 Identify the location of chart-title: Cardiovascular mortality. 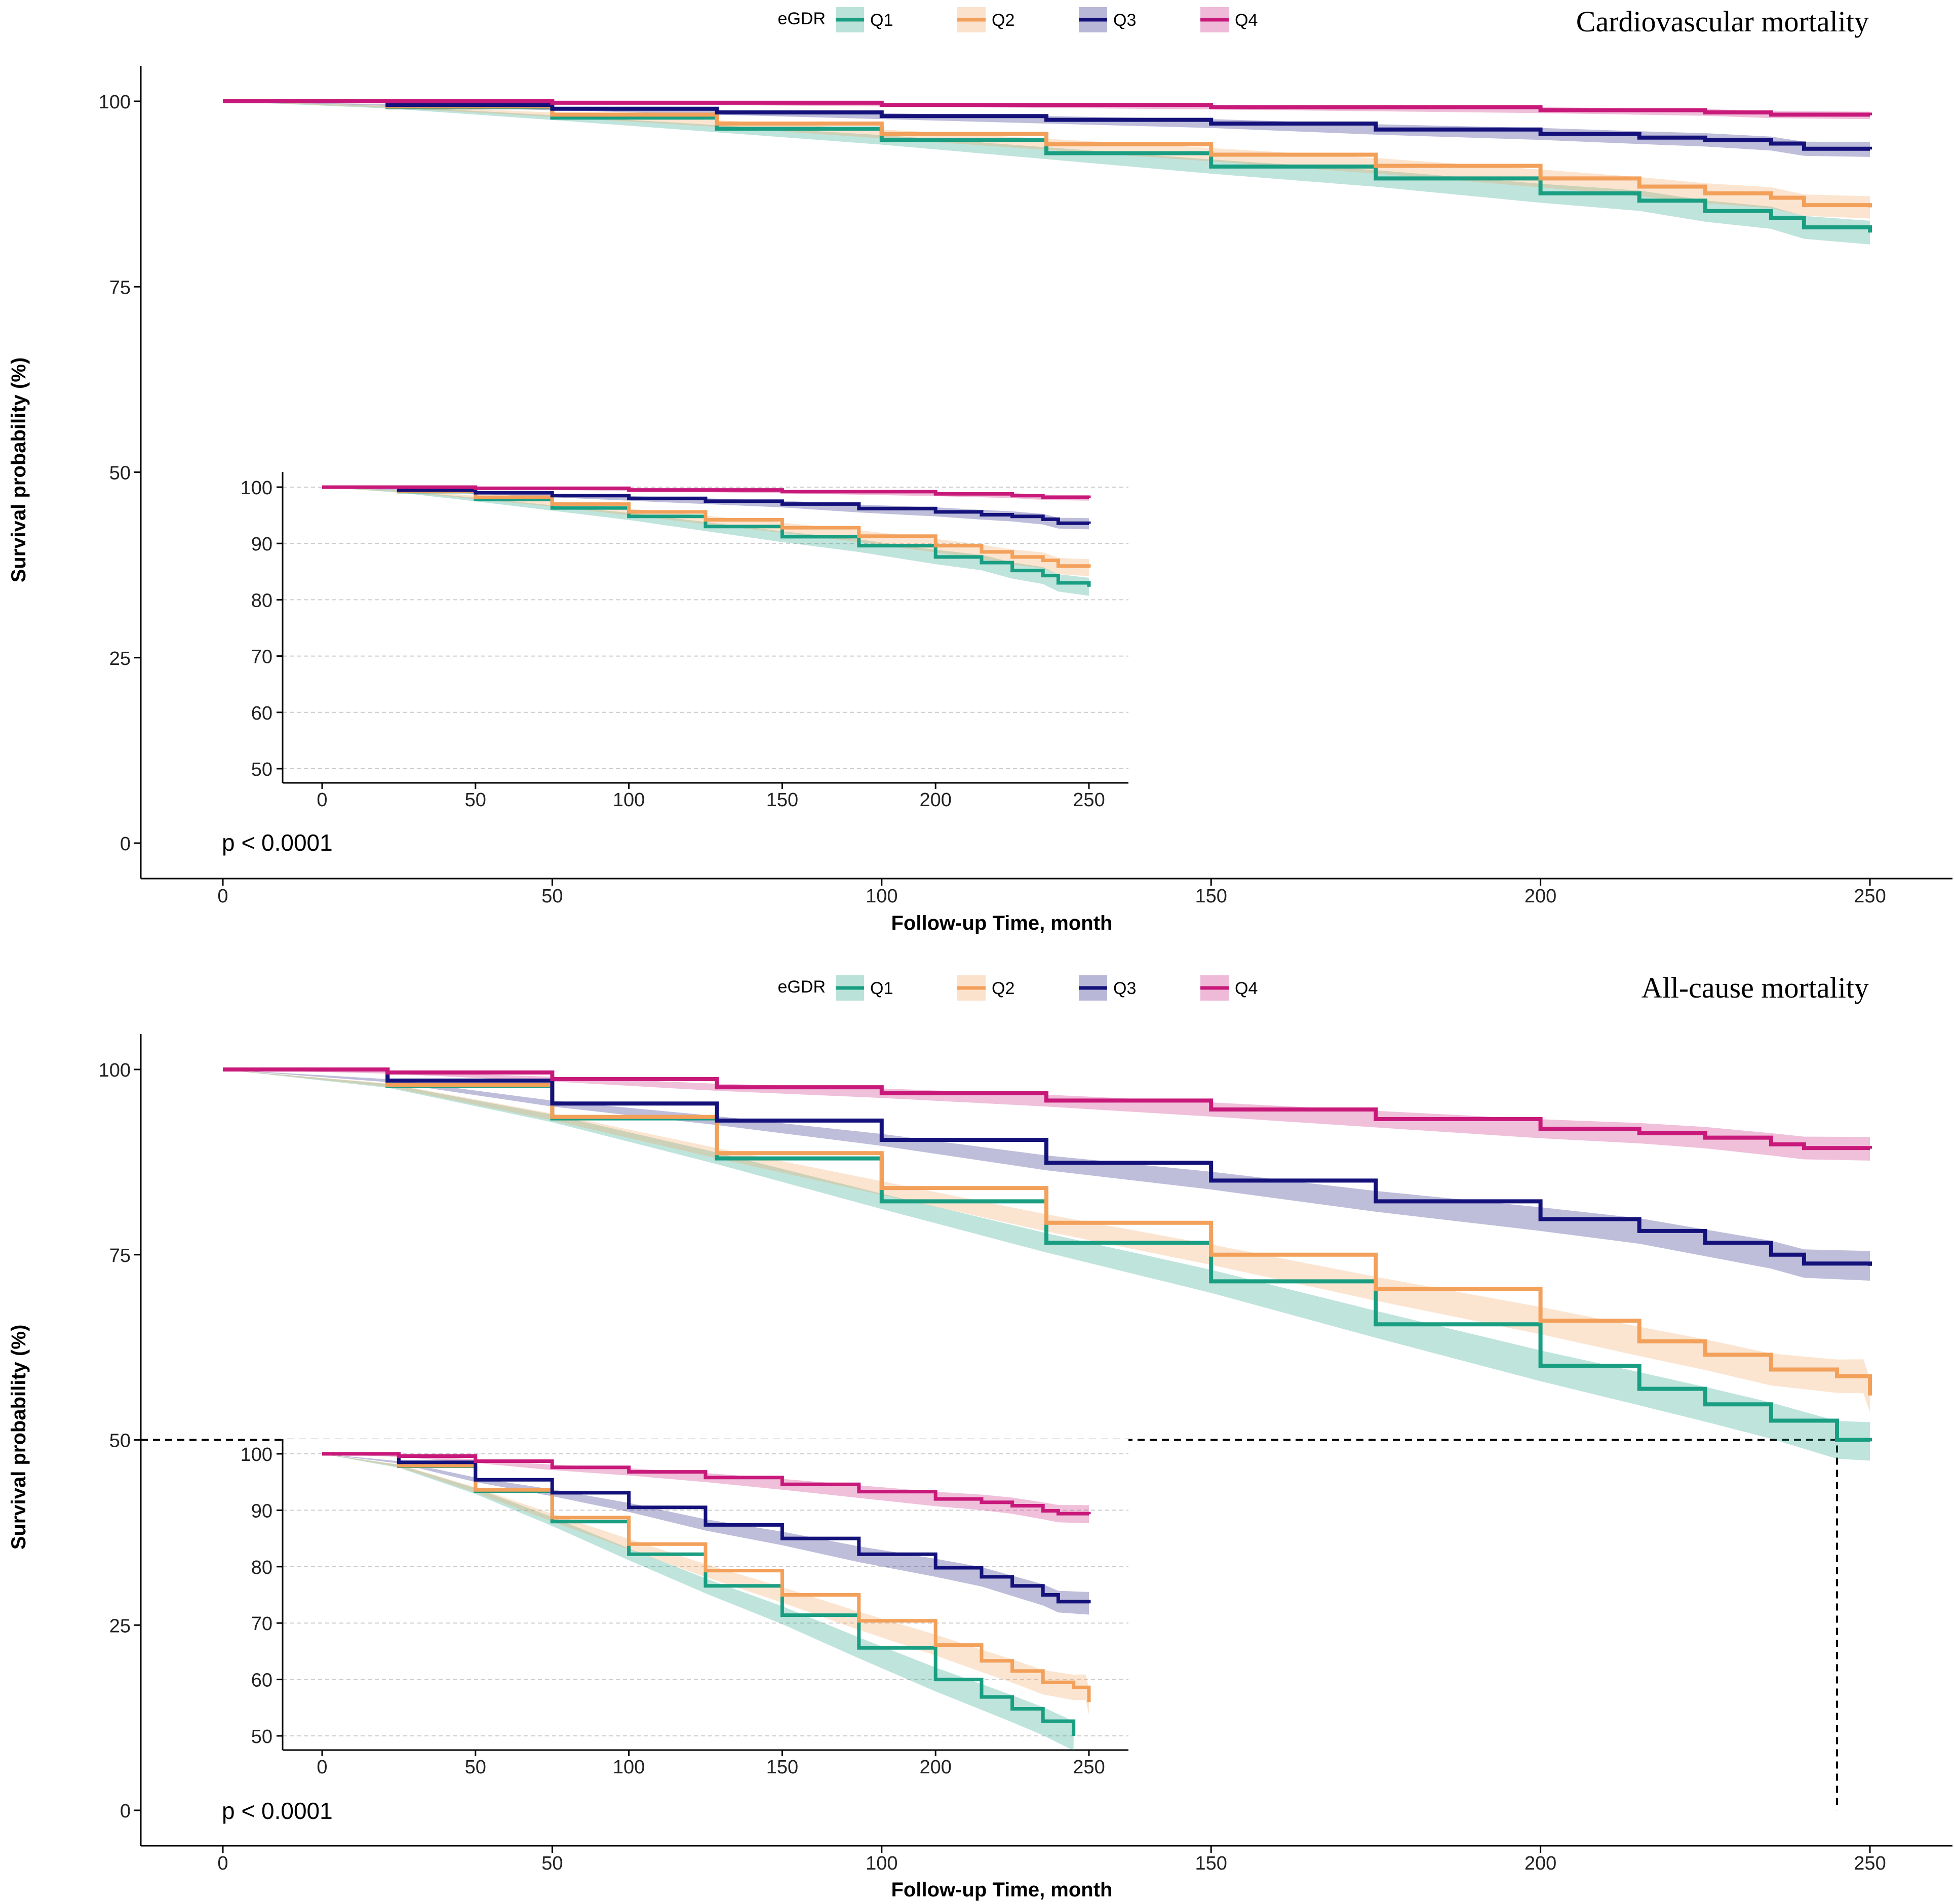
(1722, 21).